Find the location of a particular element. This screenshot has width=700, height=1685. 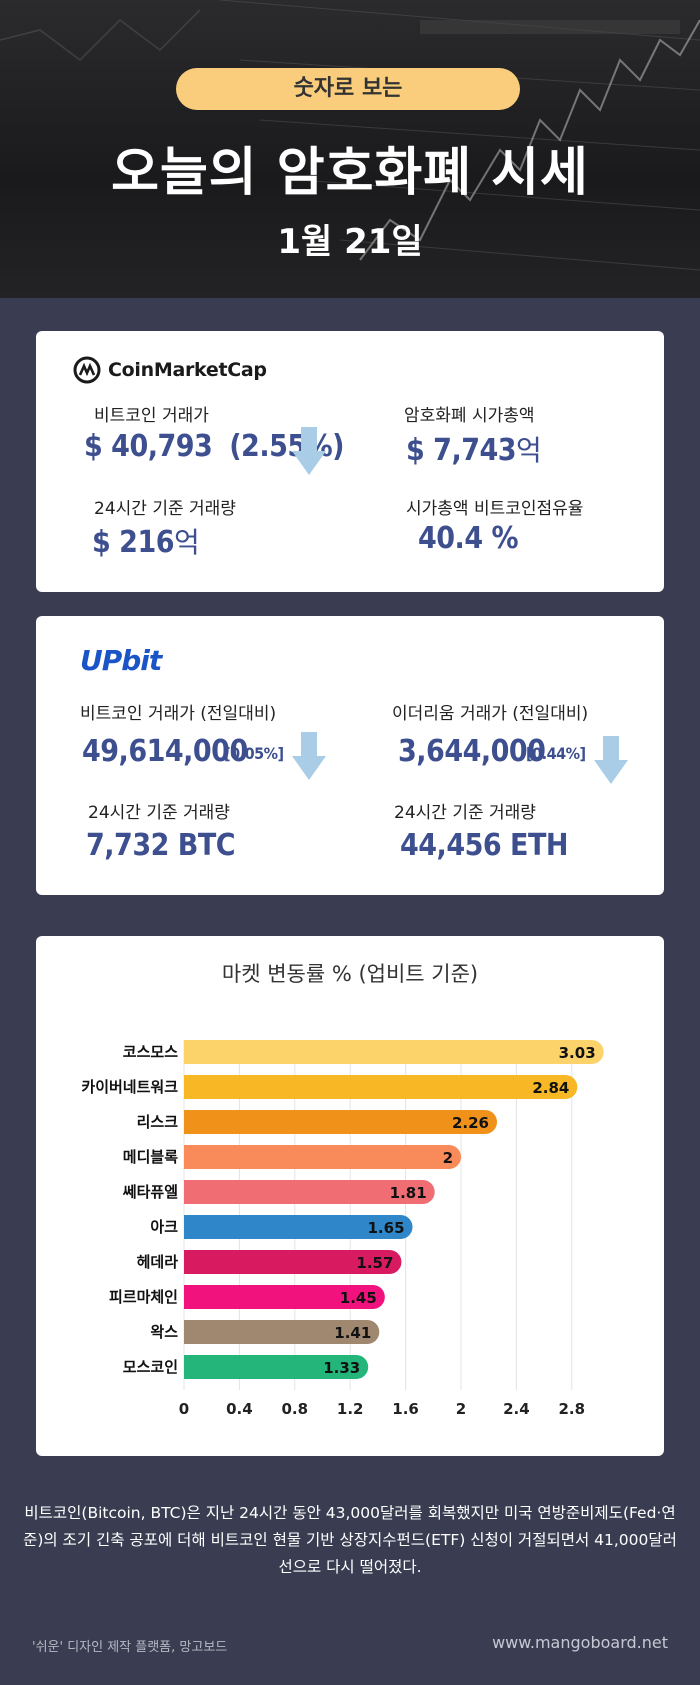

value-label: 1.65 is located at coordinates (386, 1228).